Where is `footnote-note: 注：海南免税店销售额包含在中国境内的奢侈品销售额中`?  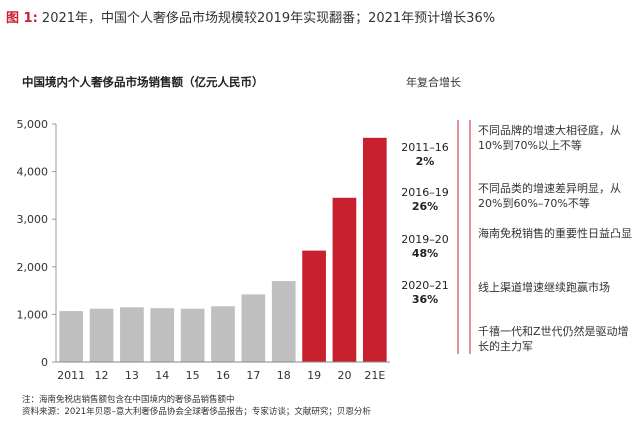 footnote-note: 注：海南免税店销售额包含在中国境内的奢侈品销售额中 is located at coordinates (128, 400).